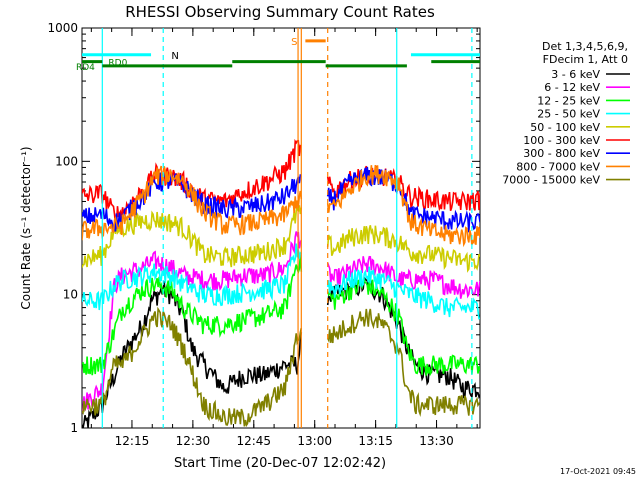 Image resolution: width=640 pixels, height=480 pixels. What do you see at coordinates (26, 227) in the screenshot?
I see `y-axis-label: Count Rate (s⁻¹ detector⁻¹)` at bounding box center [26, 227].